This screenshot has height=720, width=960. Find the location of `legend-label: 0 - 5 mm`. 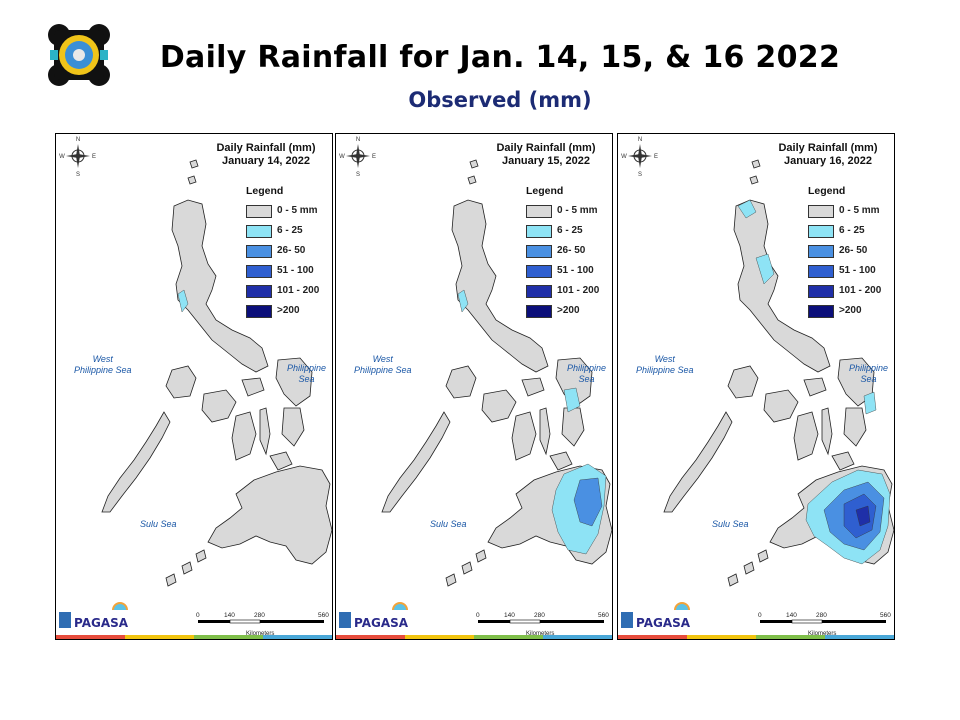

legend-label: 0 - 5 mm is located at coordinates (577, 210).